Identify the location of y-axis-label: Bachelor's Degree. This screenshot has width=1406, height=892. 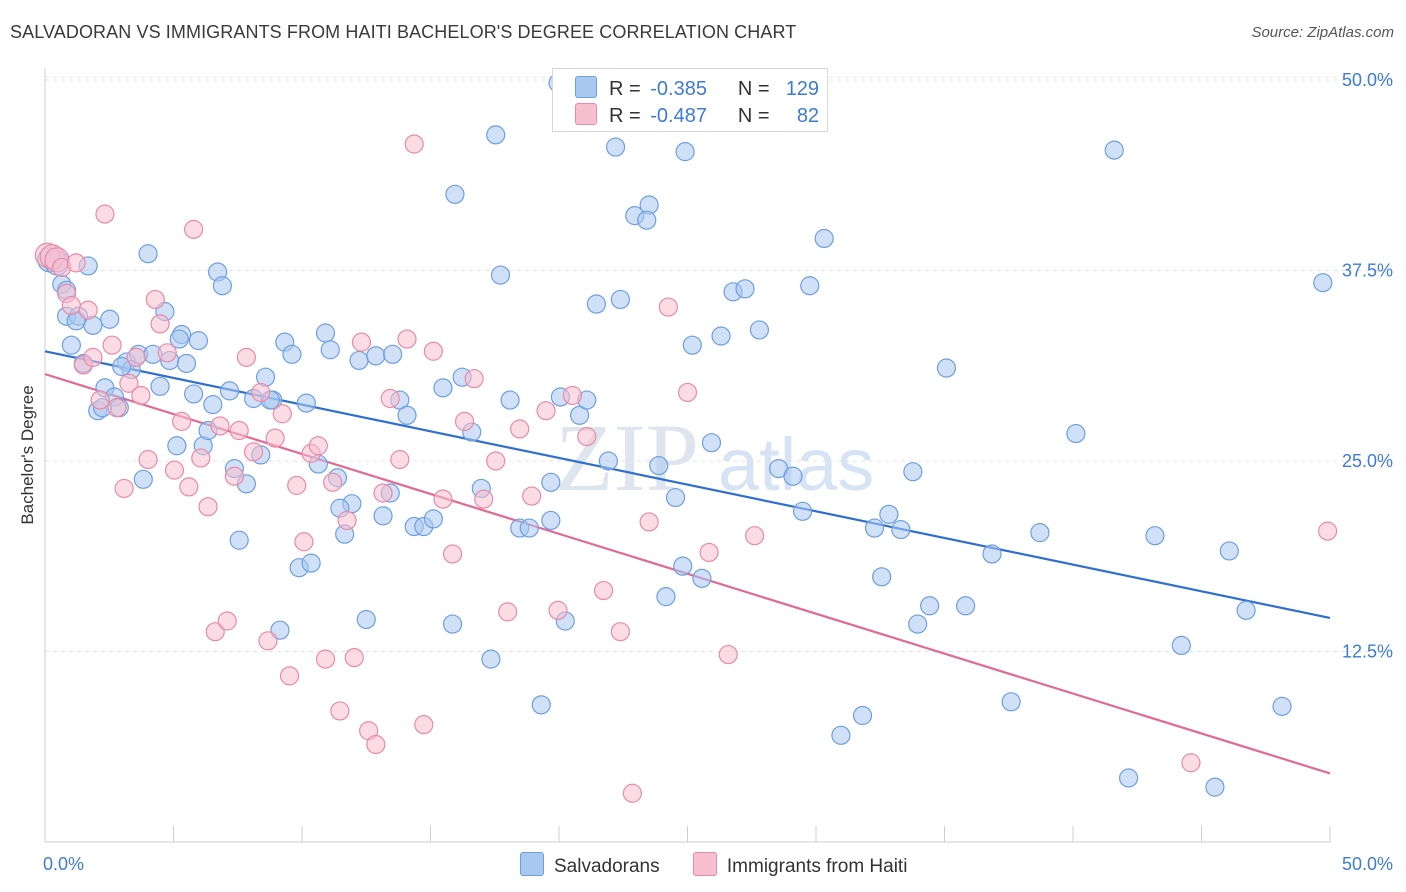
(27, 455).